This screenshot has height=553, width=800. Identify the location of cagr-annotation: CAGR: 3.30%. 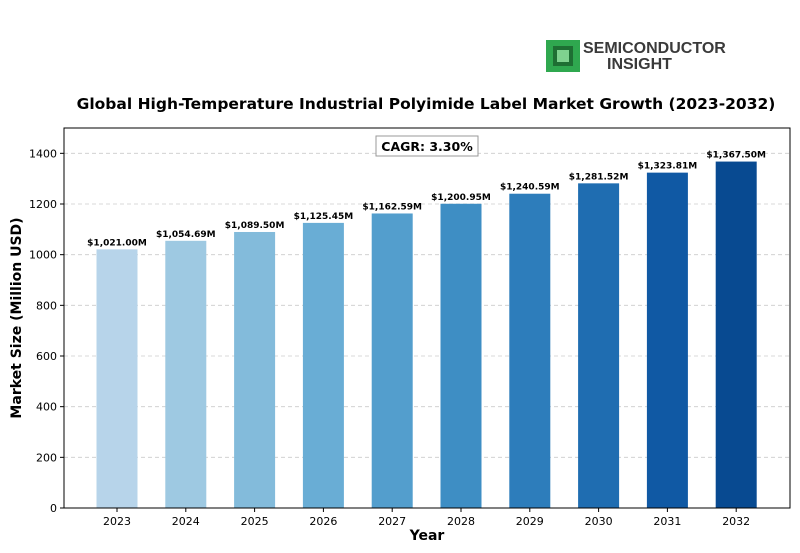
(427, 146).